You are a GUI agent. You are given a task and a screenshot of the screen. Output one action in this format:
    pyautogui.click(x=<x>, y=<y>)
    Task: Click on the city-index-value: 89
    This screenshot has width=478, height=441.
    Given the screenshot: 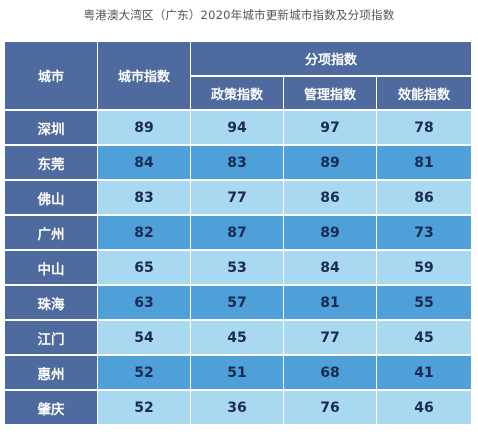 What is the action you would take?
    pyautogui.click(x=144, y=128)
    